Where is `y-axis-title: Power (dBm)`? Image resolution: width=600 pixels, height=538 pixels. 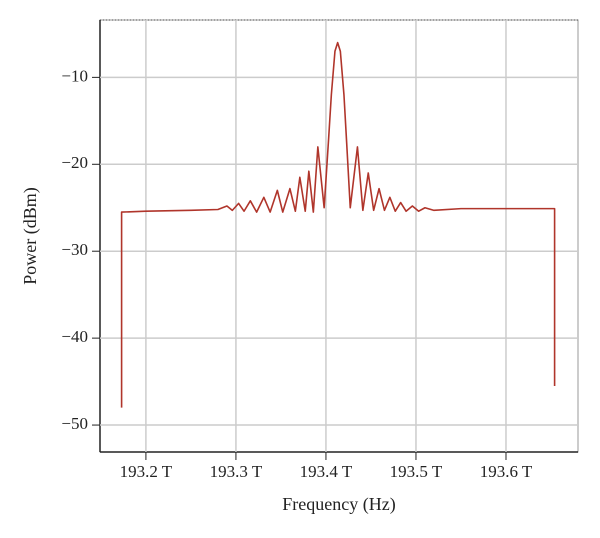 y-axis-title: Power (dBm) is located at coordinates (30, 236).